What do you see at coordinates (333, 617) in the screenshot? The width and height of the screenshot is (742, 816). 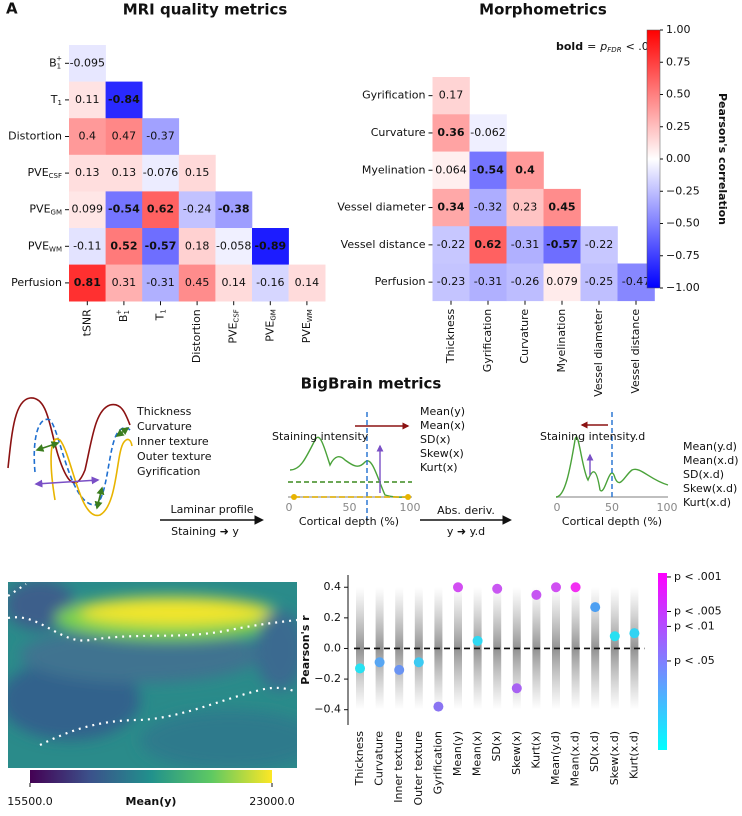 I see `y-tick-label: 0.2` at bounding box center [333, 617].